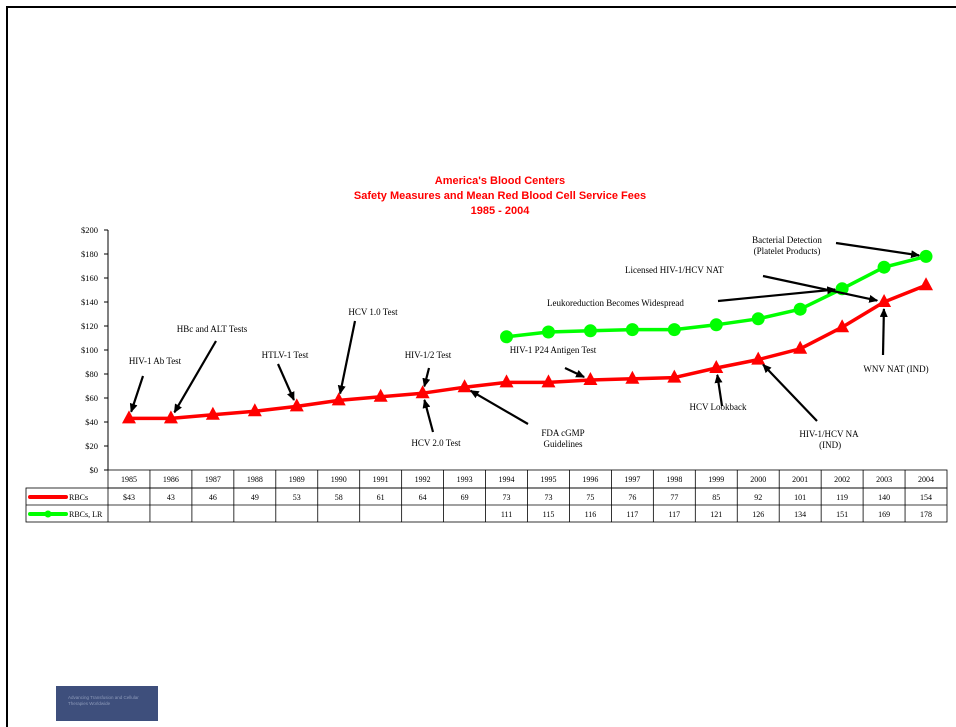  I want to click on annotation-label: FDA cGMP Guidelines, so click(562, 438).